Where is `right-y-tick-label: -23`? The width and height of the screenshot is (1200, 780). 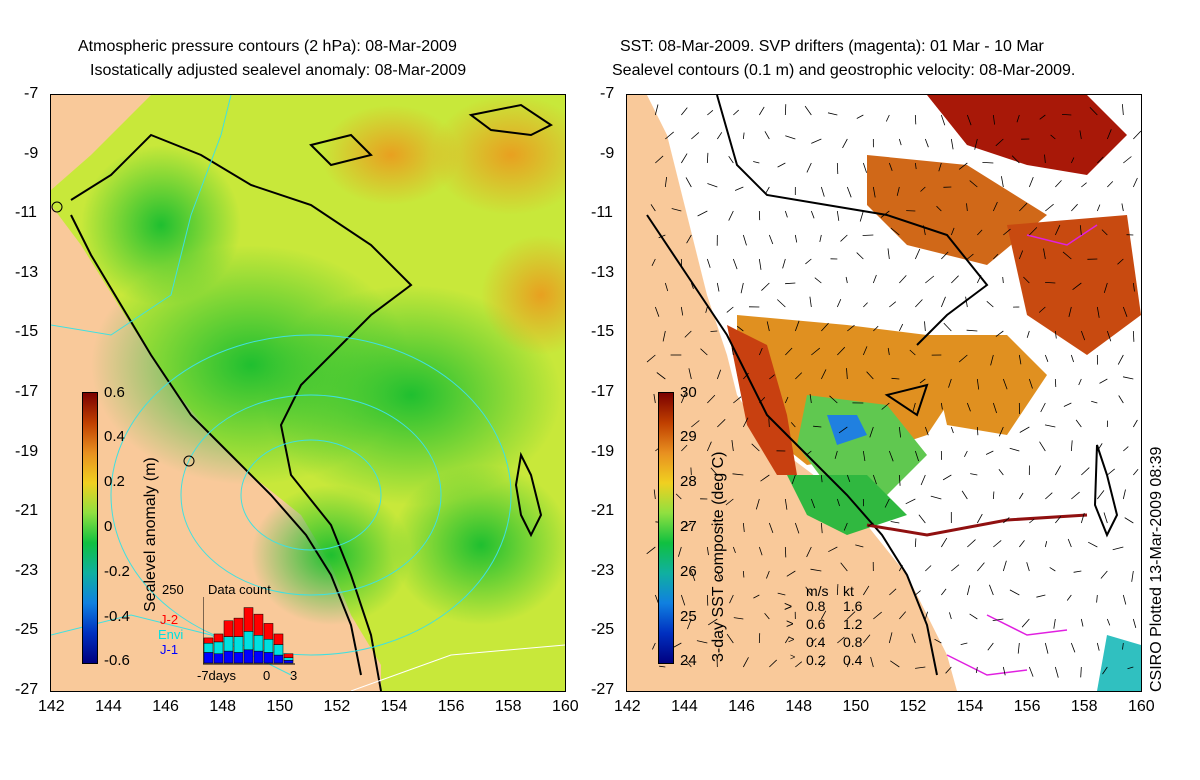
right-y-tick-label: -23 is located at coordinates (603, 570).